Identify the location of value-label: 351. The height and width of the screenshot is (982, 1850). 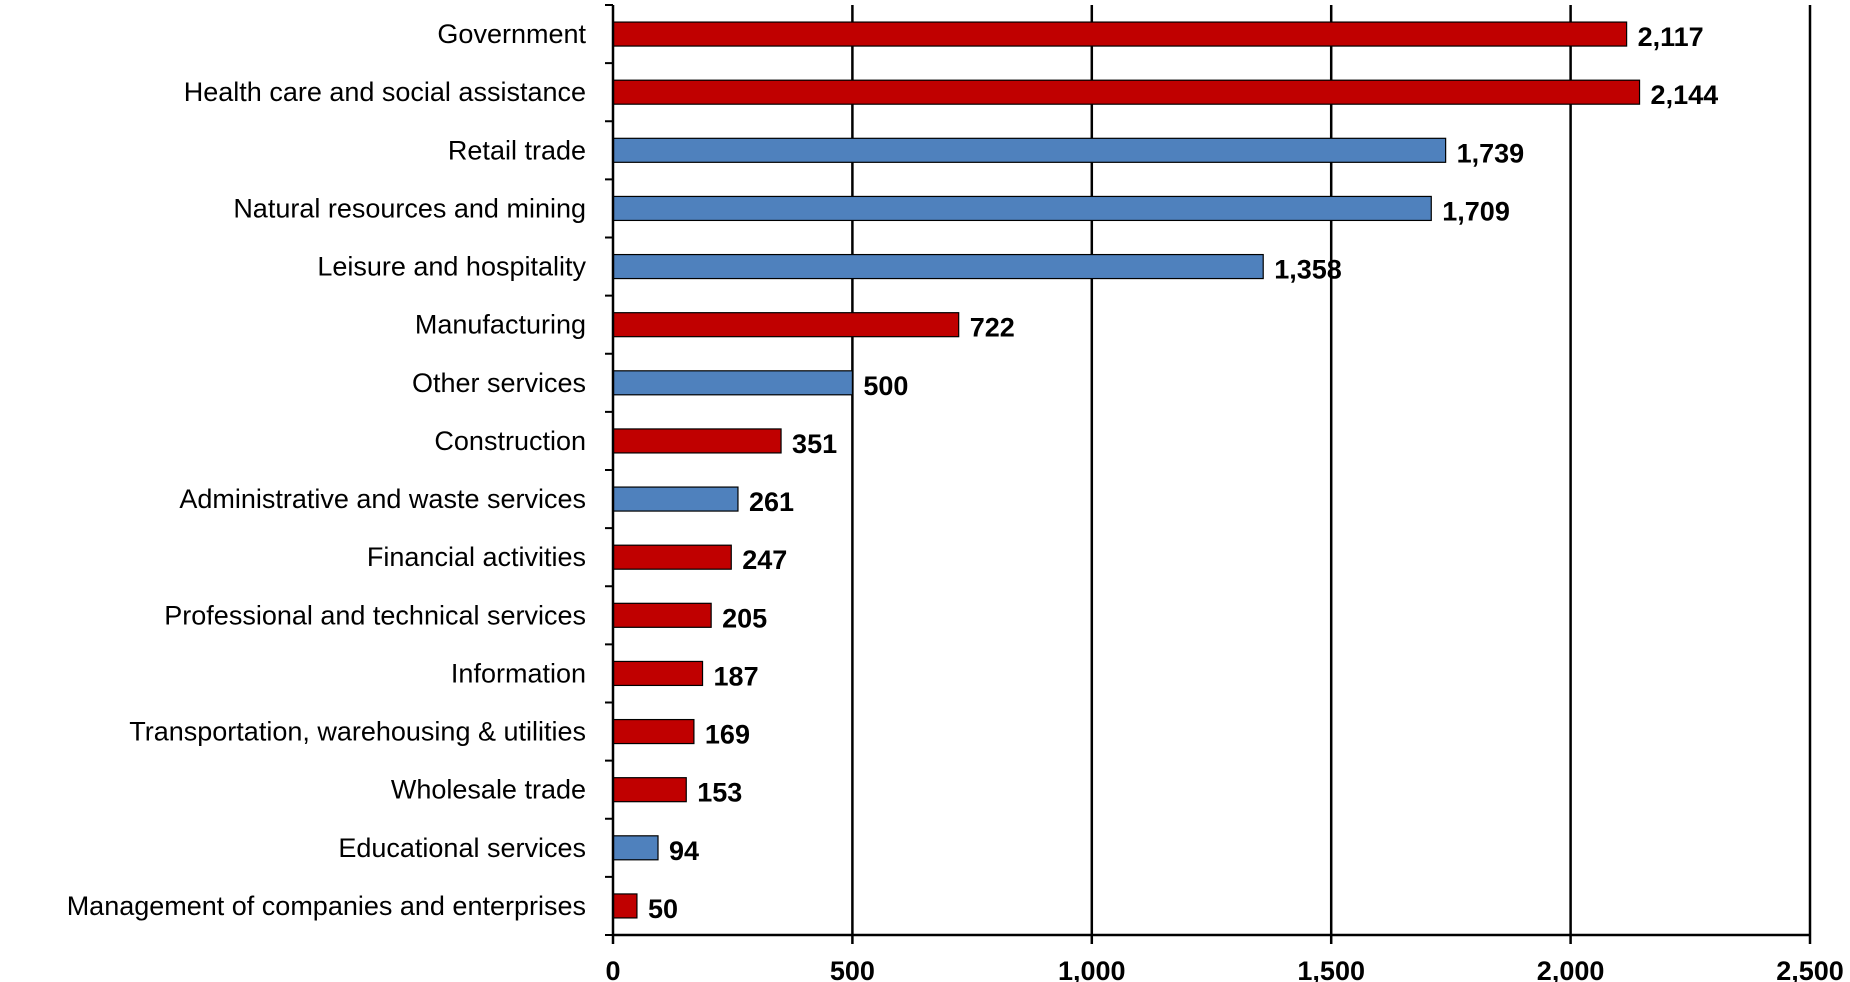
(814, 444).